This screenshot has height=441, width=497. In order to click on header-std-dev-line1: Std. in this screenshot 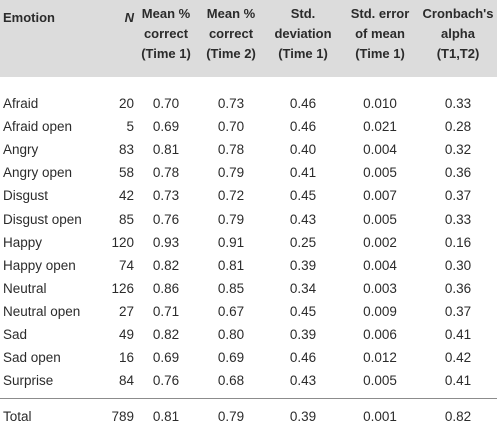, I will do `click(303, 13)`.